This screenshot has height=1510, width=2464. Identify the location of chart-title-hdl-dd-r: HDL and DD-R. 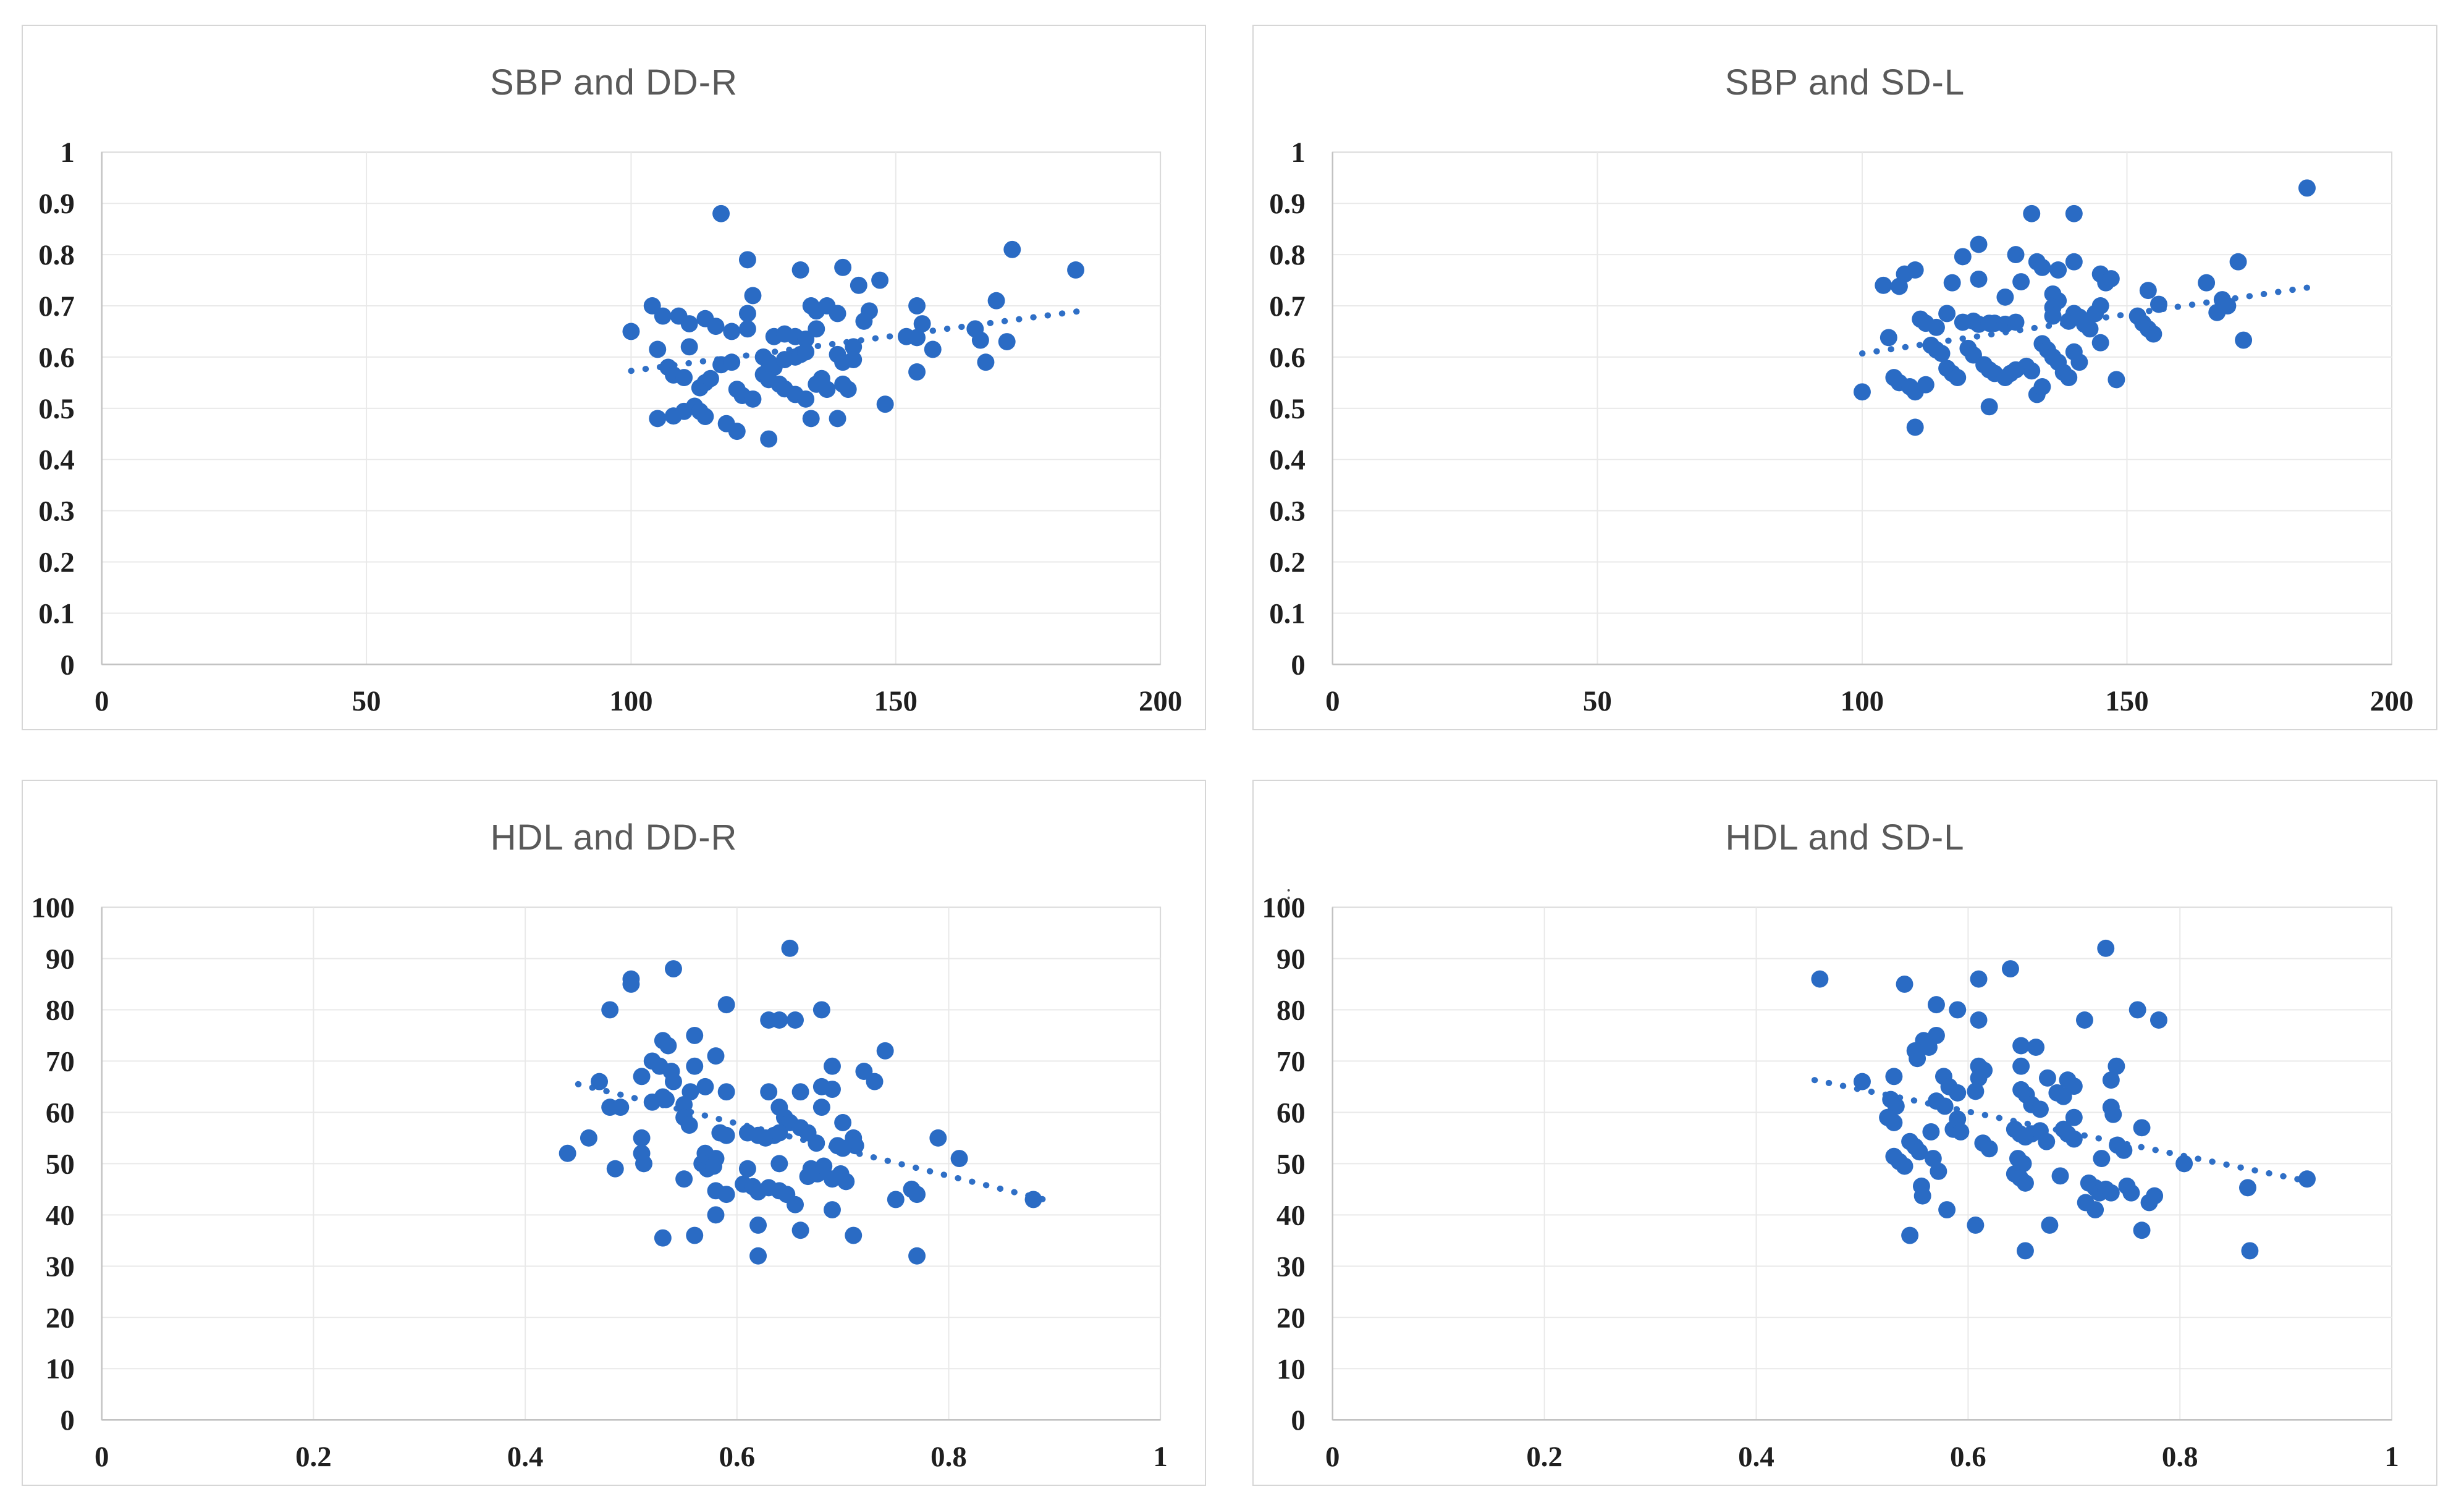
(614, 837).